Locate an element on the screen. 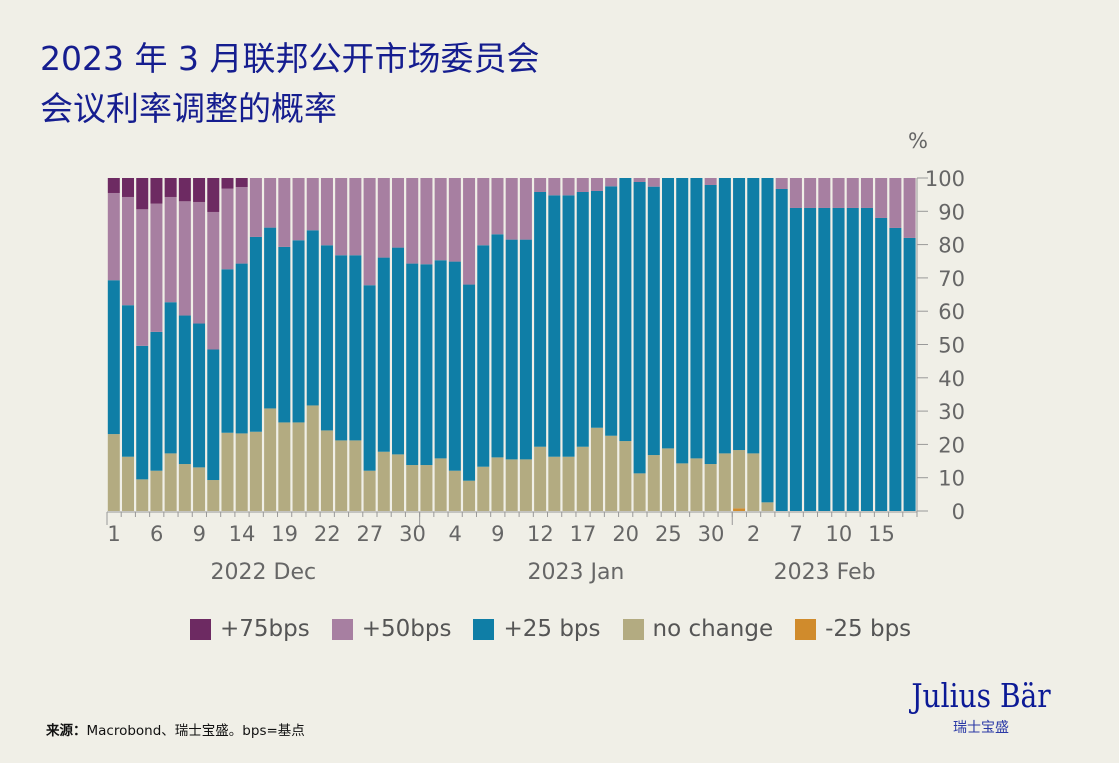 The height and width of the screenshot is (763, 1119). logo-name: Julius Bär is located at coordinates (981, 695).